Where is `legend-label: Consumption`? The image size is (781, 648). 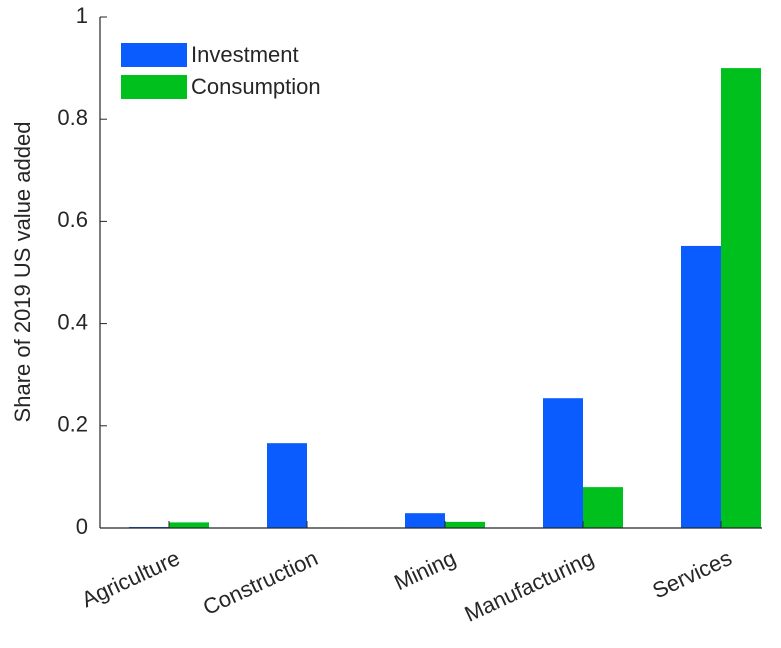 legend-label: Consumption is located at coordinates (256, 86).